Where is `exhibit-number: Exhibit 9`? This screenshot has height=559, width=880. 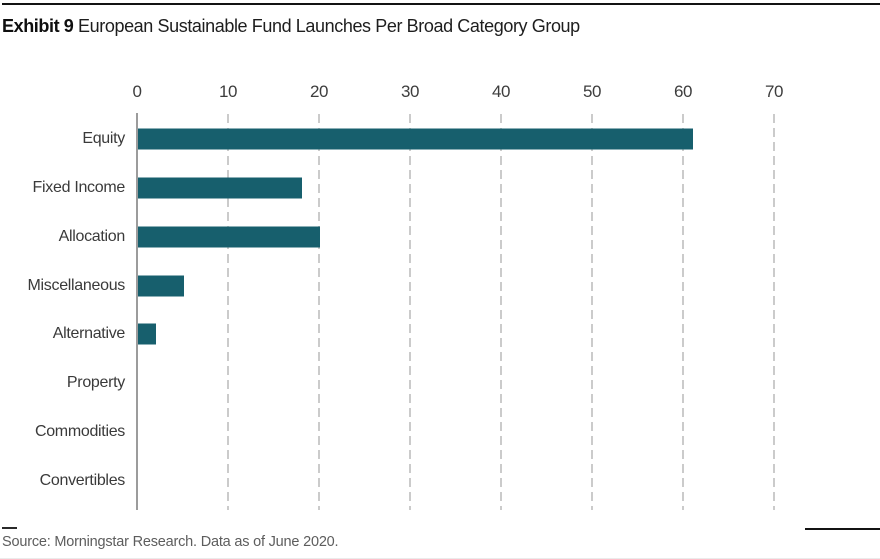 exhibit-number: Exhibit 9 is located at coordinates (38, 26).